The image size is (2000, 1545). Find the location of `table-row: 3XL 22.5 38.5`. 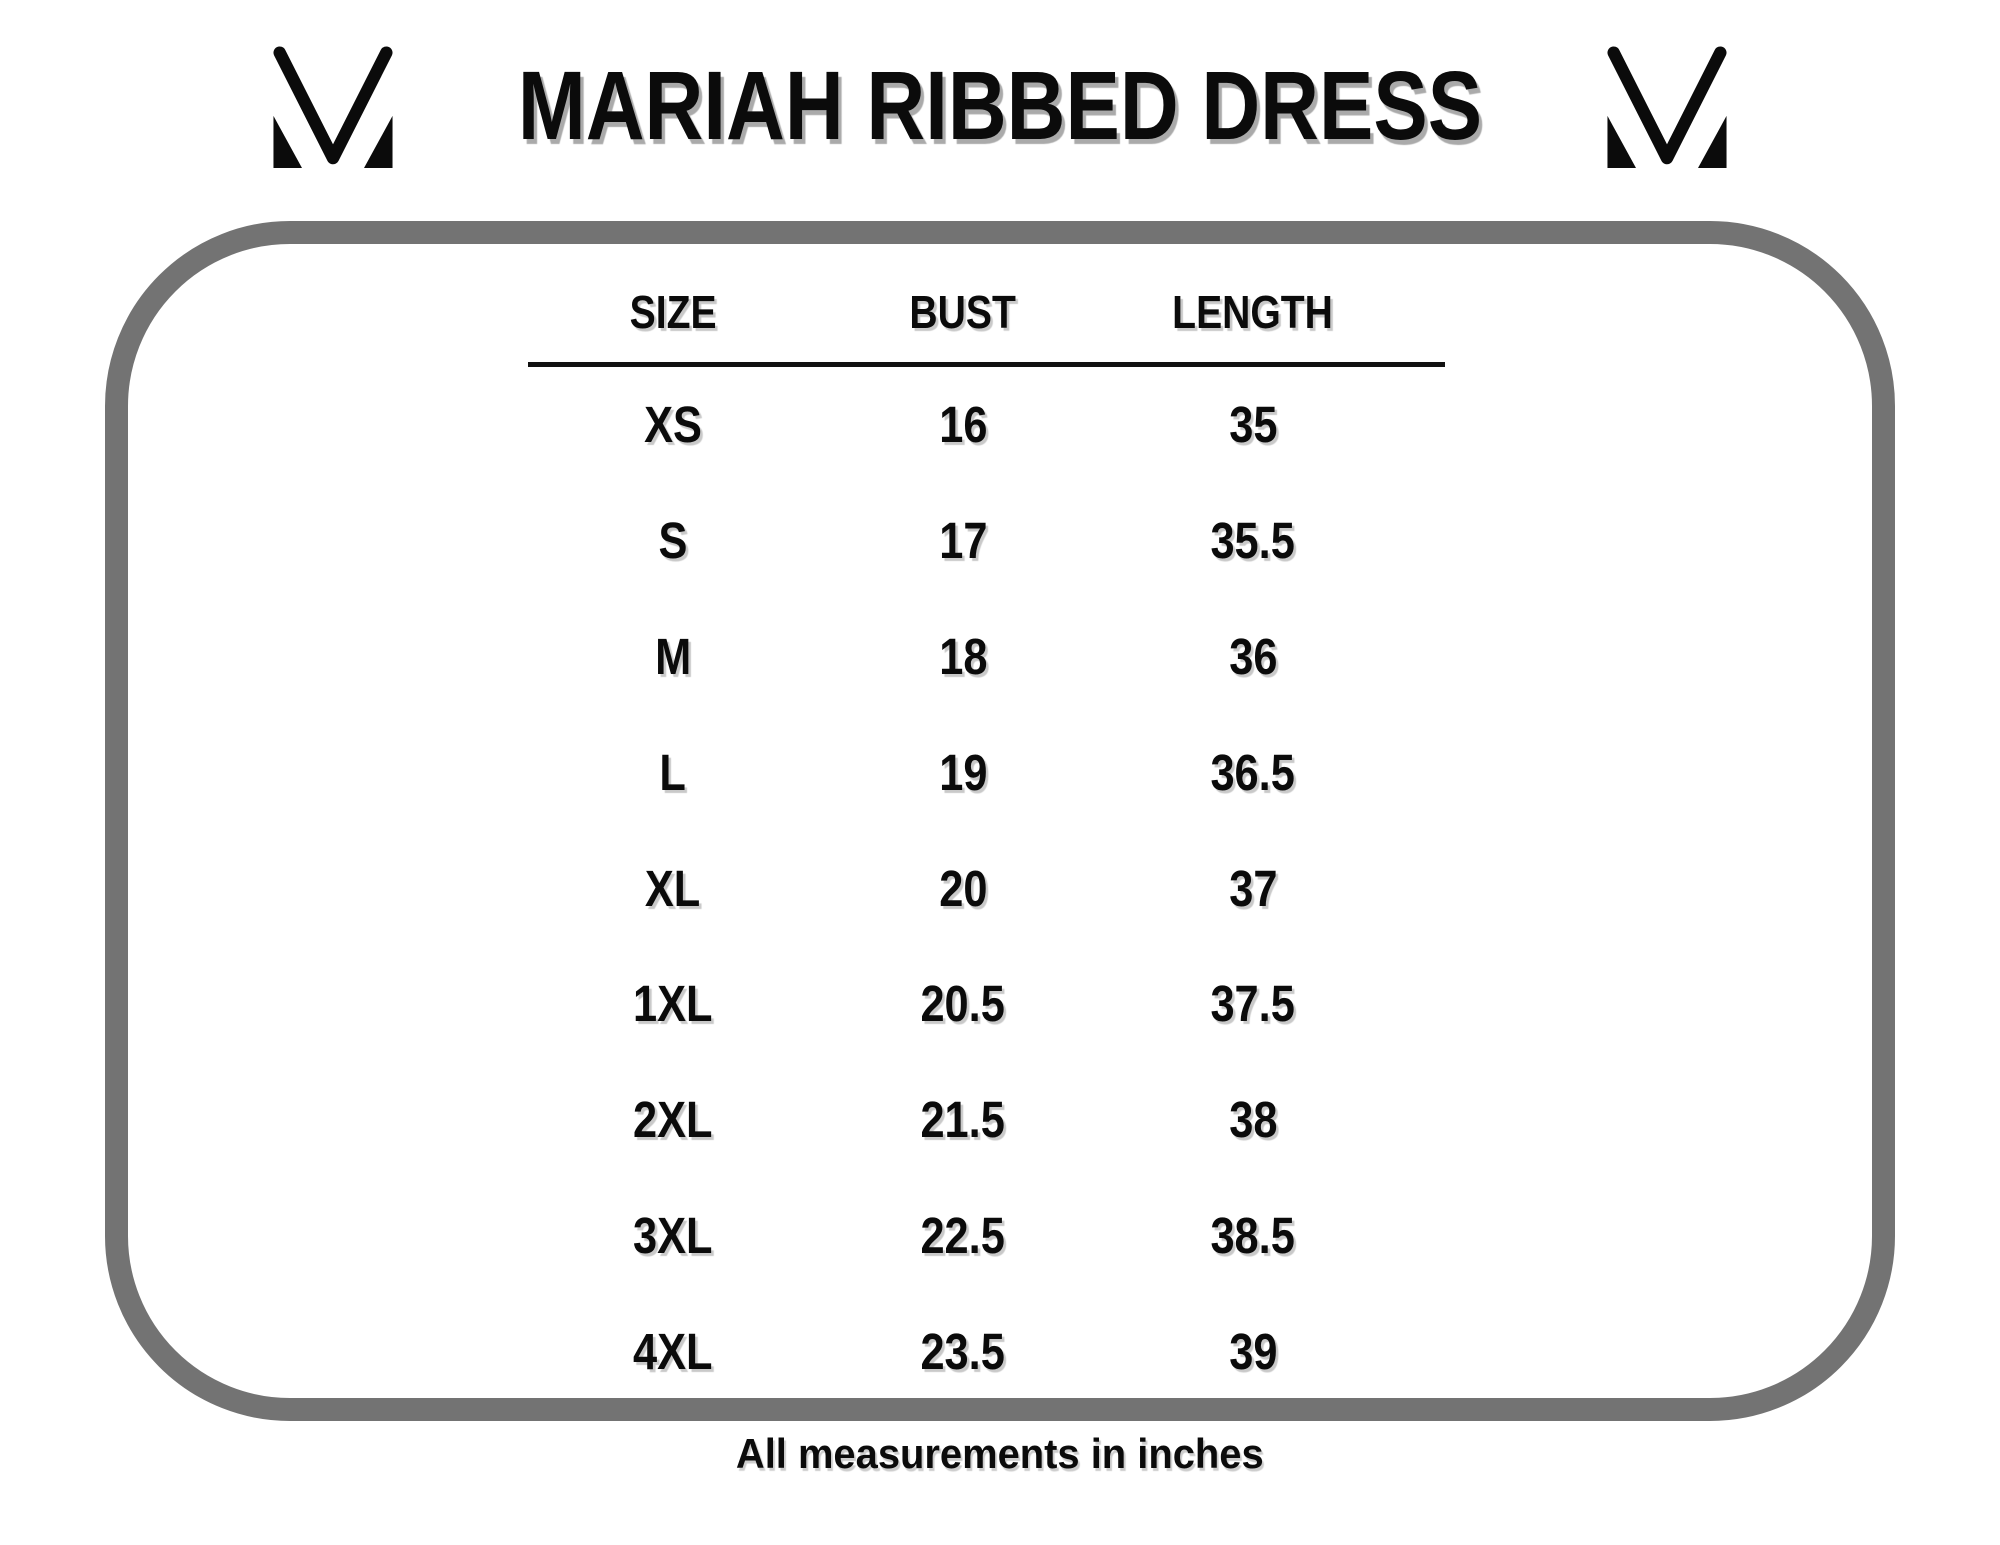

table-row: 3XL 22.5 38.5 is located at coordinates (986, 1235).